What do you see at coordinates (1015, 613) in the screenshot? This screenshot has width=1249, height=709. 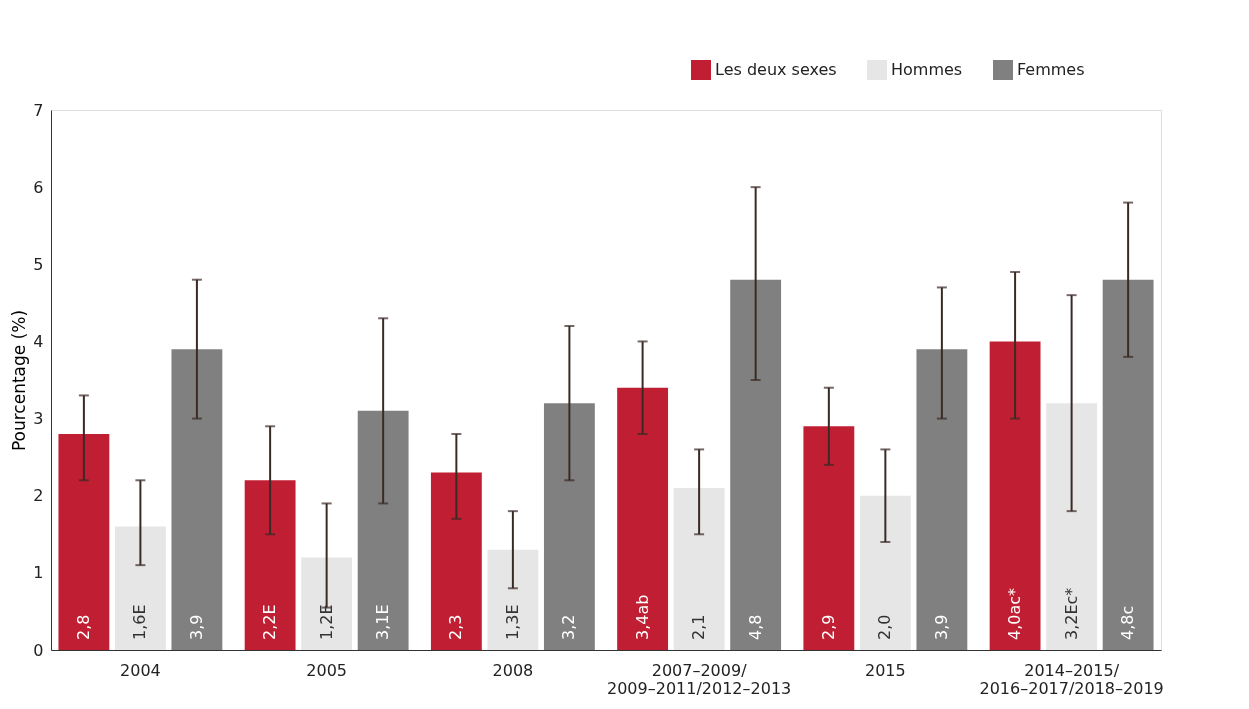 I see `data-label: 4,0ac*` at bounding box center [1015, 613].